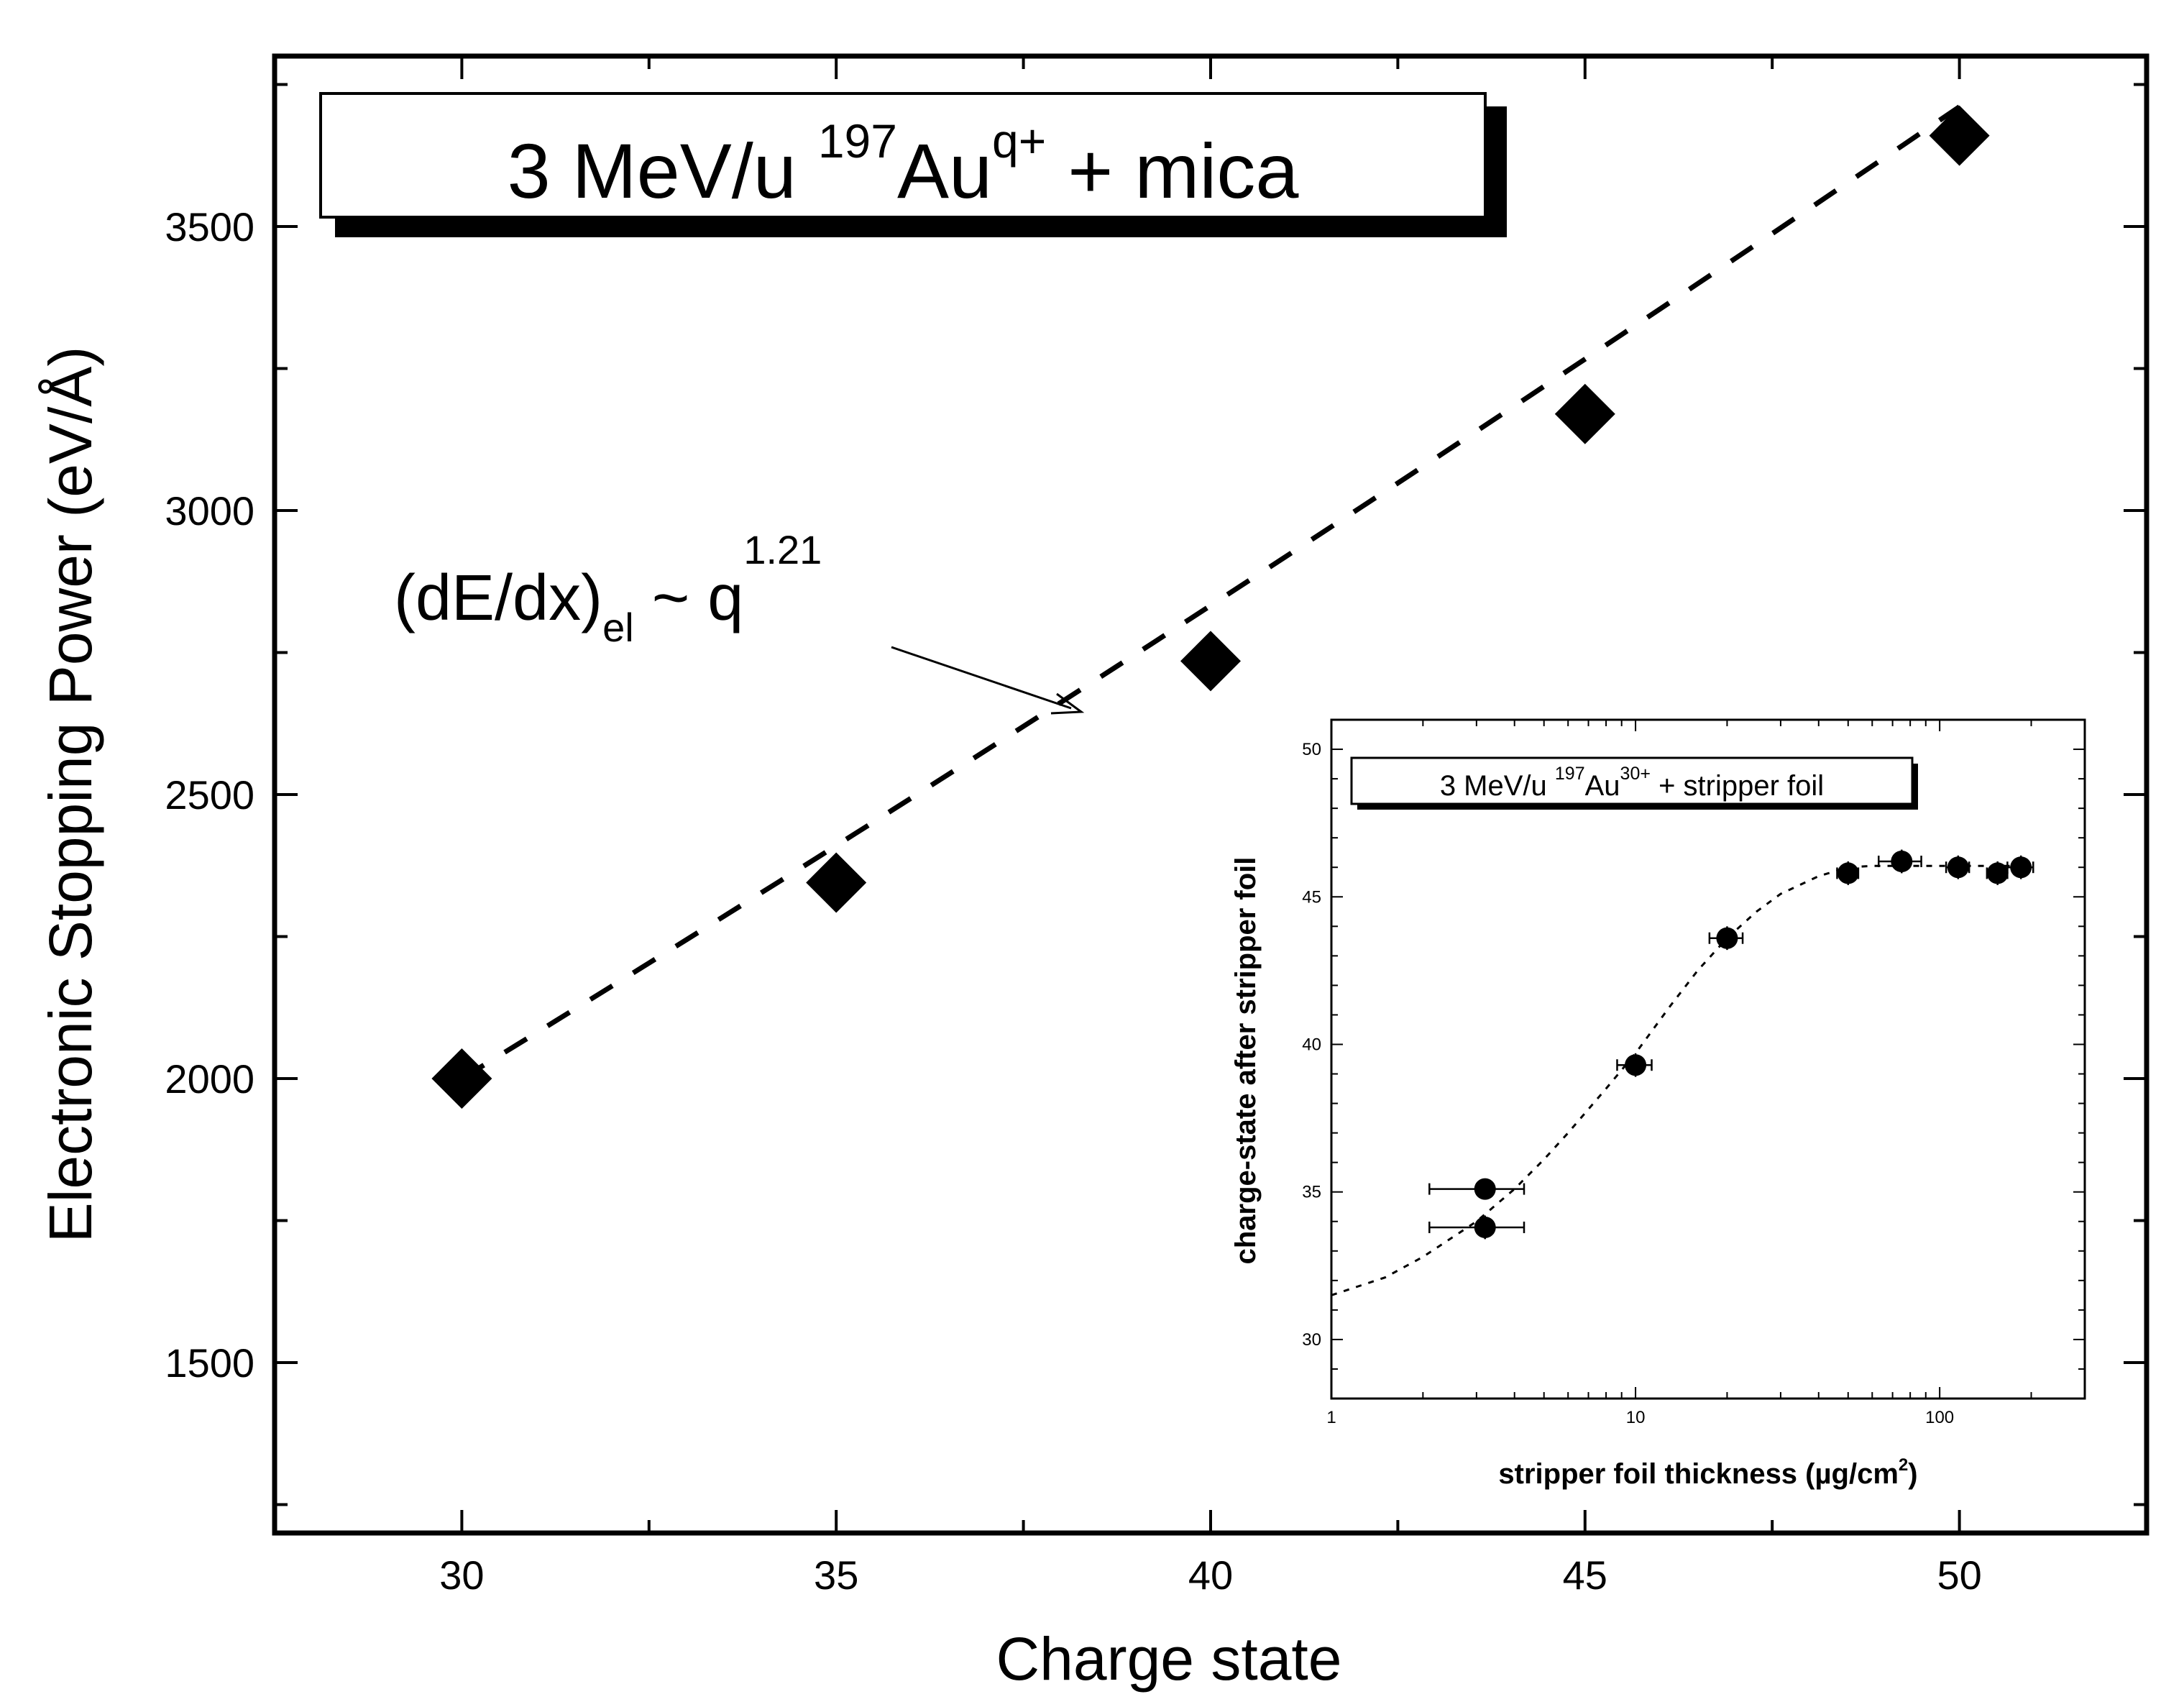 Image resolution: width=2184 pixels, height=1707 pixels. I want to click on x-tick-label-4: 50, so click(1959, 1575).